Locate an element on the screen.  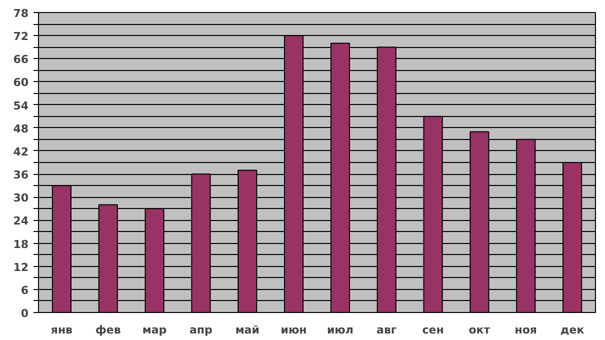
x-tick-label: авг is located at coordinates (386, 330).